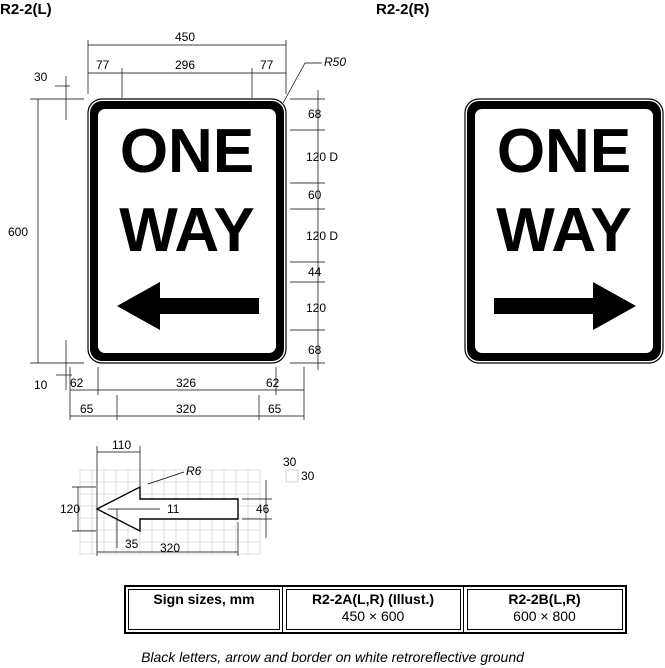 This screenshot has height=668, width=665. I want to click on sign-right, so click(564, 231).